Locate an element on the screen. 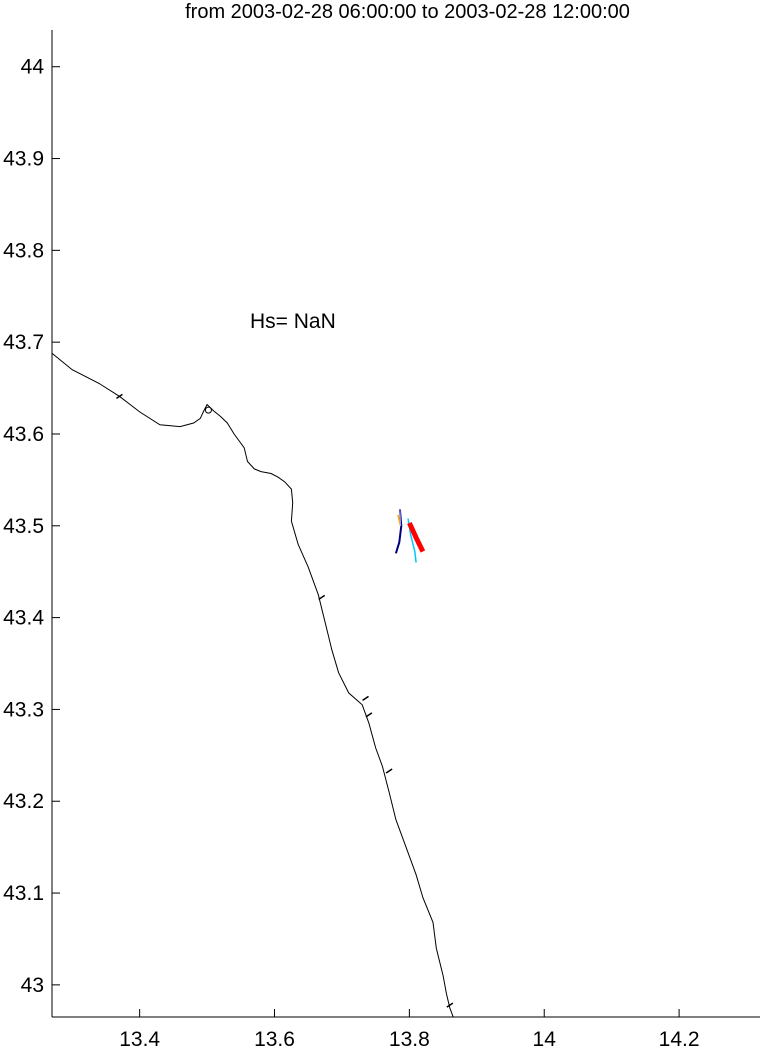 The image size is (760, 1054). y-tick-label: 43.8 is located at coordinates (23, 250).